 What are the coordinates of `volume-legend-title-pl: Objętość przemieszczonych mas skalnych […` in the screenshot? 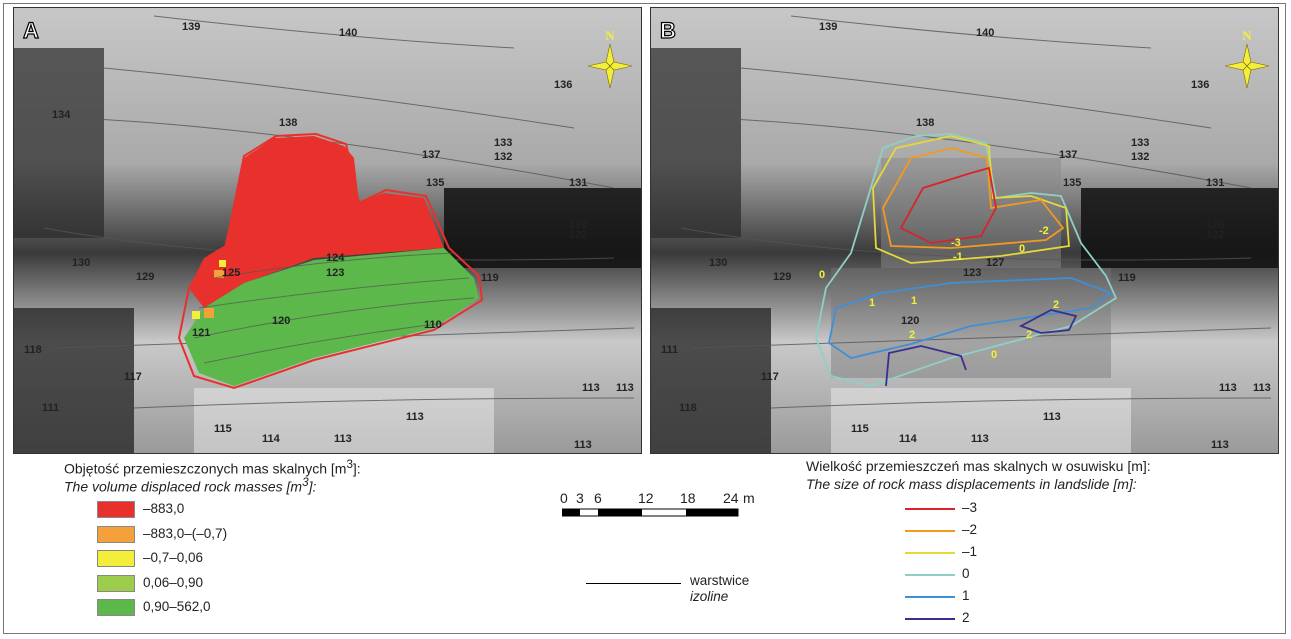 It's located at (212, 467).